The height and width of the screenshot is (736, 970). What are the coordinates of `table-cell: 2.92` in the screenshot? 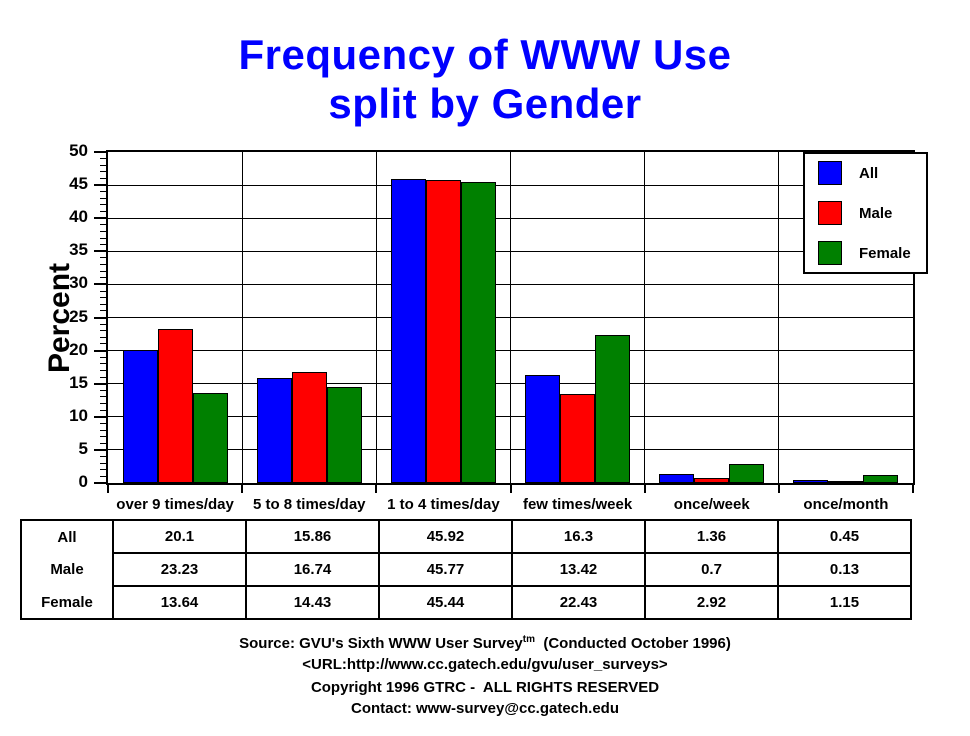 It's located at (711, 602).